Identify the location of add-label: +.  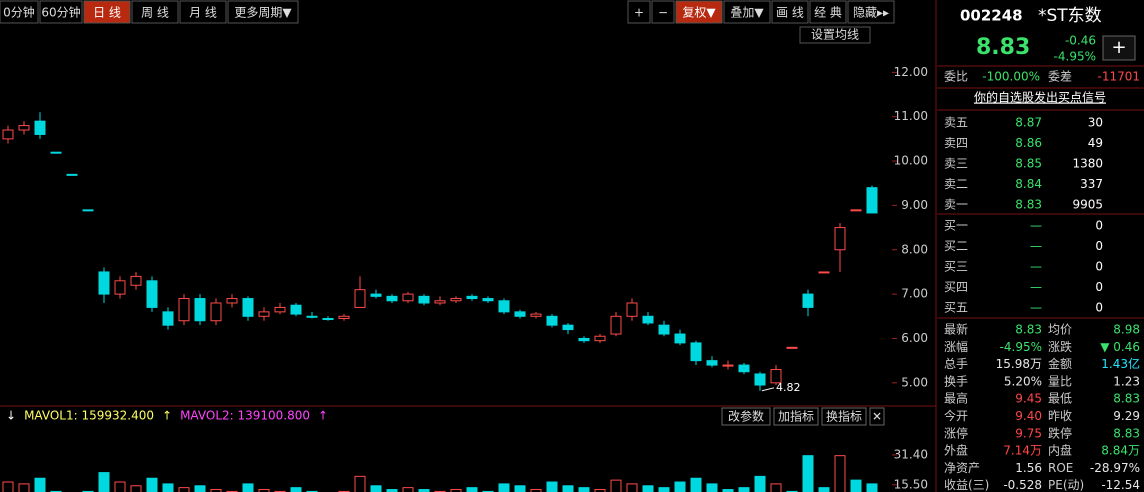
(1118, 47).